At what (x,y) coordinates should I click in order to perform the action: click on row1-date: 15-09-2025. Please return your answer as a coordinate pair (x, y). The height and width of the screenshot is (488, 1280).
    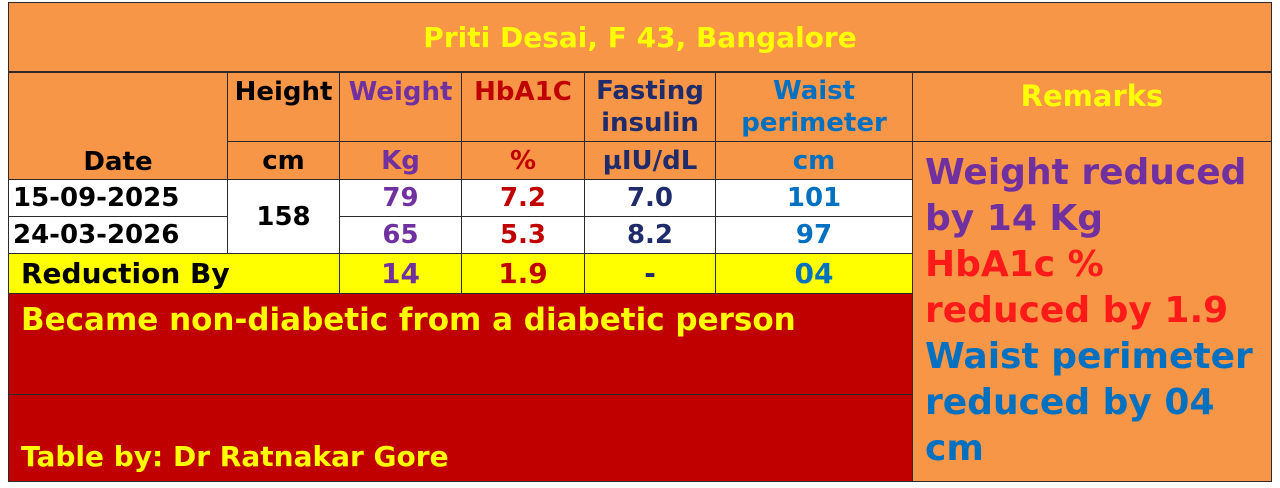
    Looking at the image, I should click on (118, 198).